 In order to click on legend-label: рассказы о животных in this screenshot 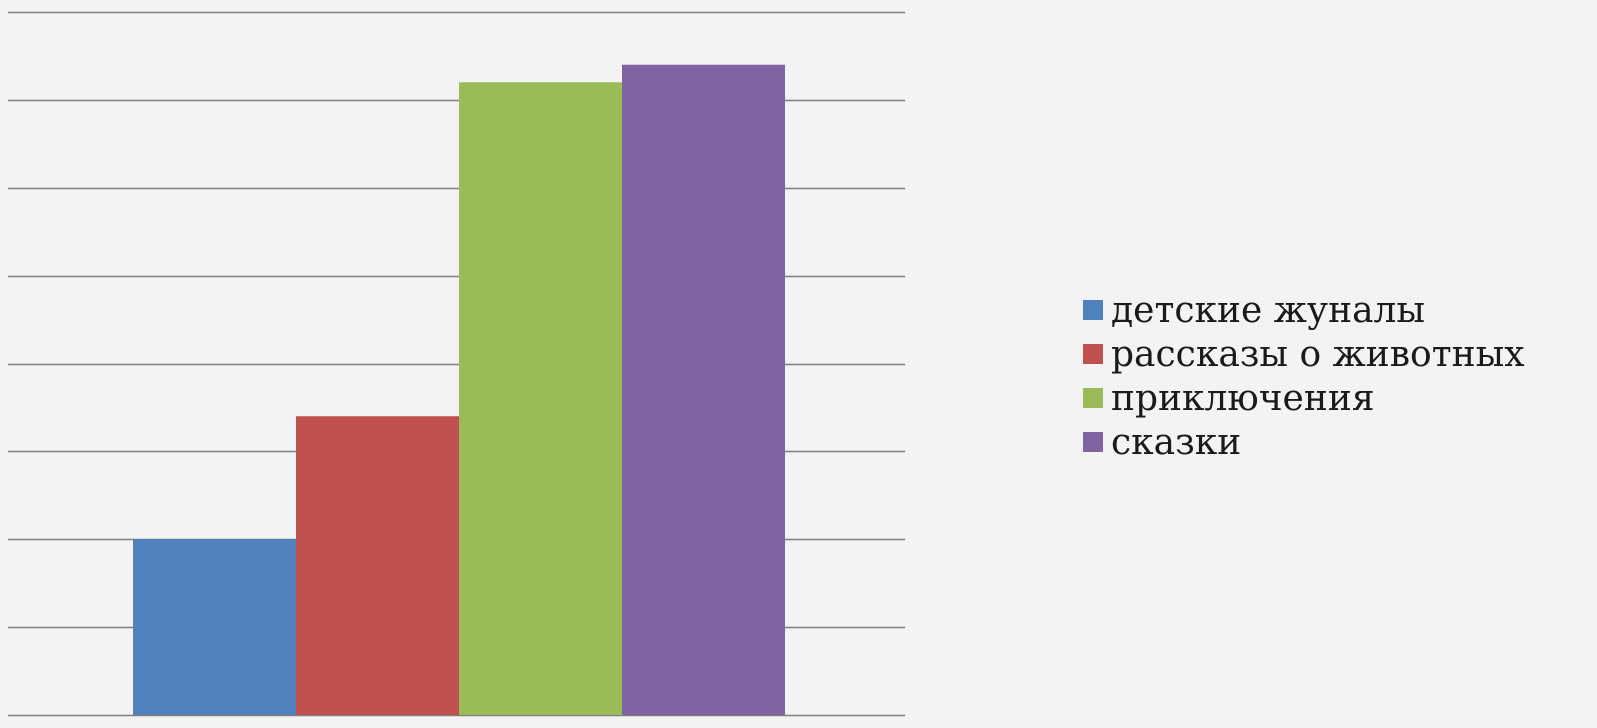, I will do `click(1318, 354)`.